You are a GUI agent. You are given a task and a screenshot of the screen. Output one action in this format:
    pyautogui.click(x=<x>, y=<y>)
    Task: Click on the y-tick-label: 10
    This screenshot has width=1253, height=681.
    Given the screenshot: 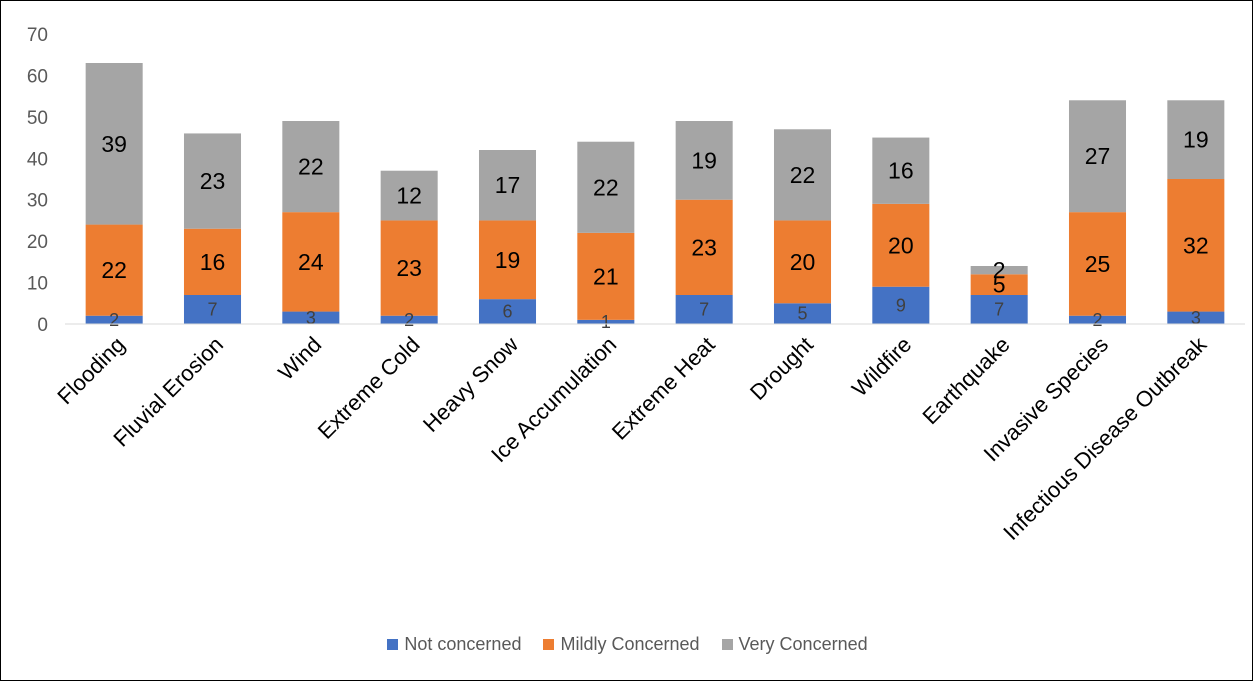 What is the action you would take?
    pyautogui.click(x=37, y=284)
    